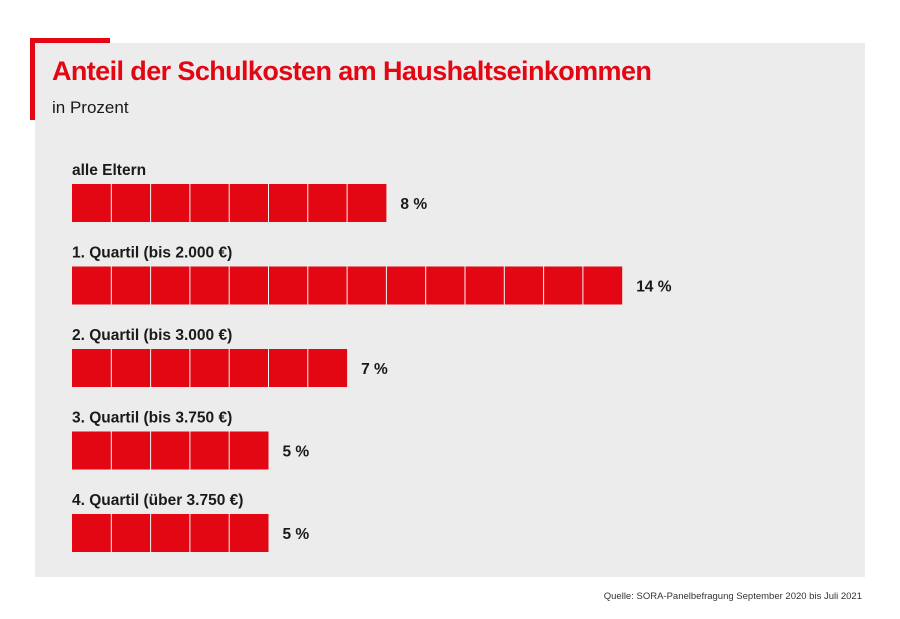  I want to click on chart-subtitle: in Prozent, so click(90, 107).